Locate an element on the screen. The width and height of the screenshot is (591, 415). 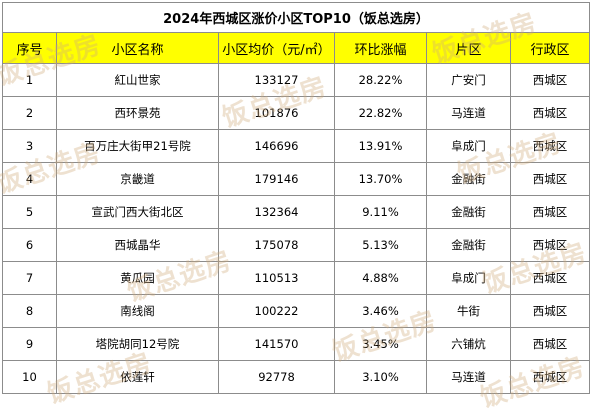
row-area: 六铺炕 is located at coordinates (468, 344).